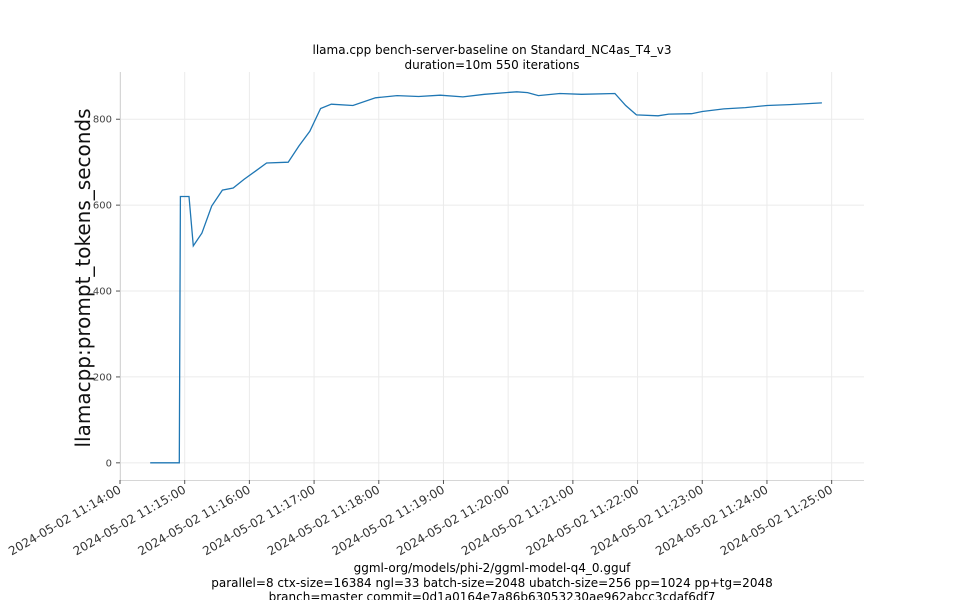 The width and height of the screenshot is (960, 600). What do you see at coordinates (711, 520) in the screenshot?
I see `x-tick-label: 2024-05-02 11:24:00` at bounding box center [711, 520].